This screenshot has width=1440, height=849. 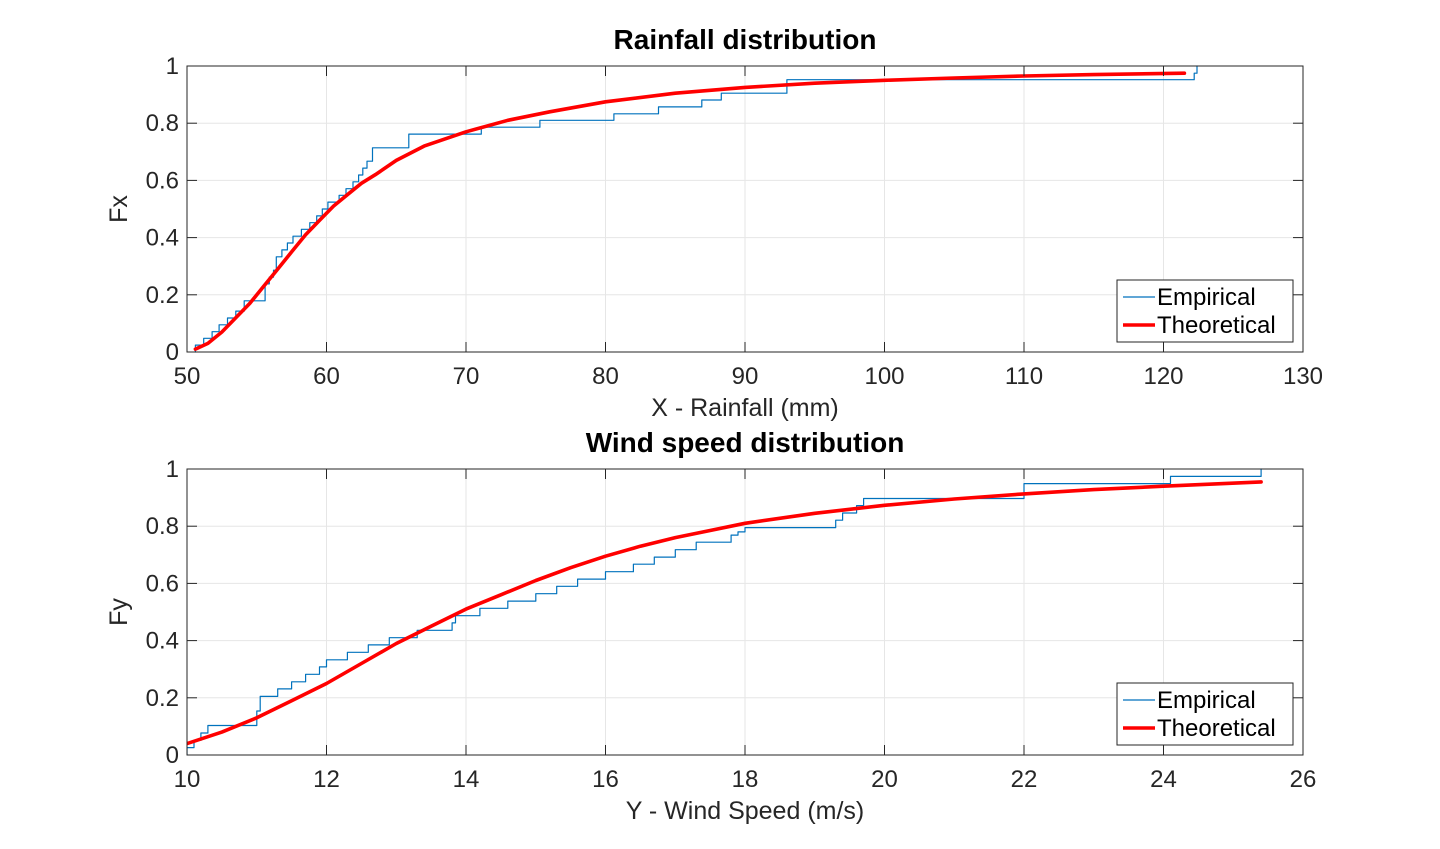 I want to click on x-tick-label: 50, so click(x=187, y=376).